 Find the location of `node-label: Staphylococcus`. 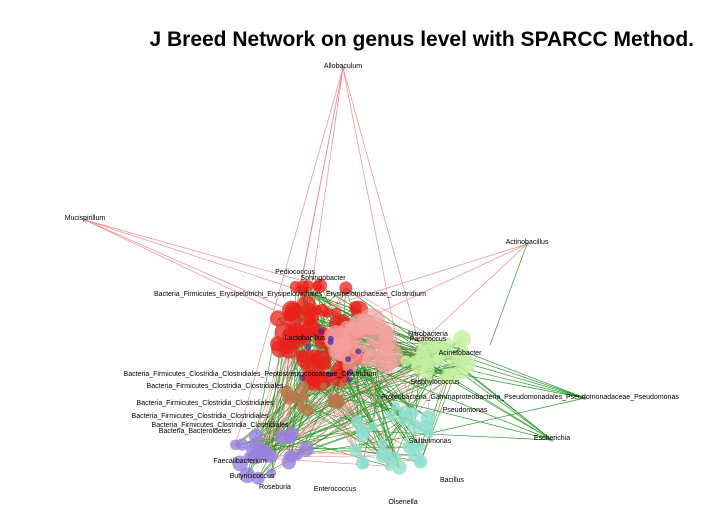

node-label: Staphylococcus is located at coordinates (435, 382).